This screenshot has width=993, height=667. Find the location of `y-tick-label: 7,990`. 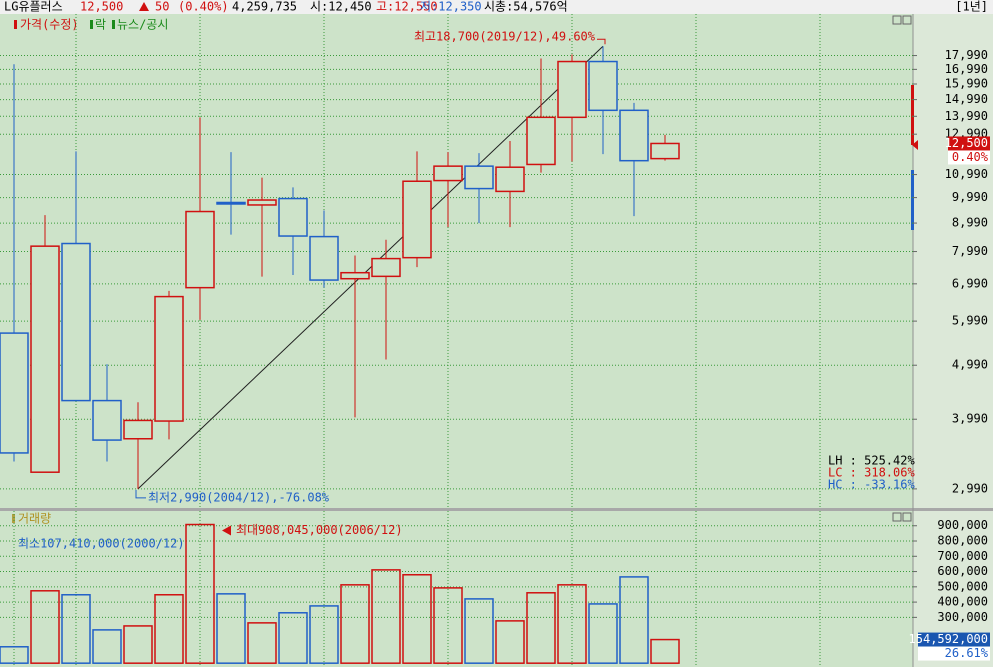

y-tick-label: 7,990 is located at coordinates (970, 251).